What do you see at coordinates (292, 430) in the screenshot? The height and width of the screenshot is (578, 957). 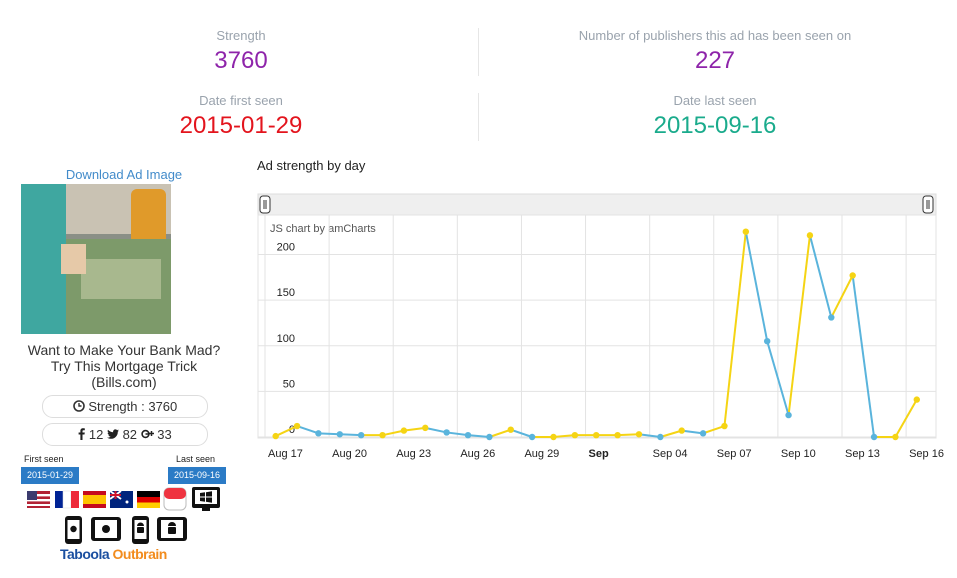 I see `y-tick-label: 0` at bounding box center [292, 430].